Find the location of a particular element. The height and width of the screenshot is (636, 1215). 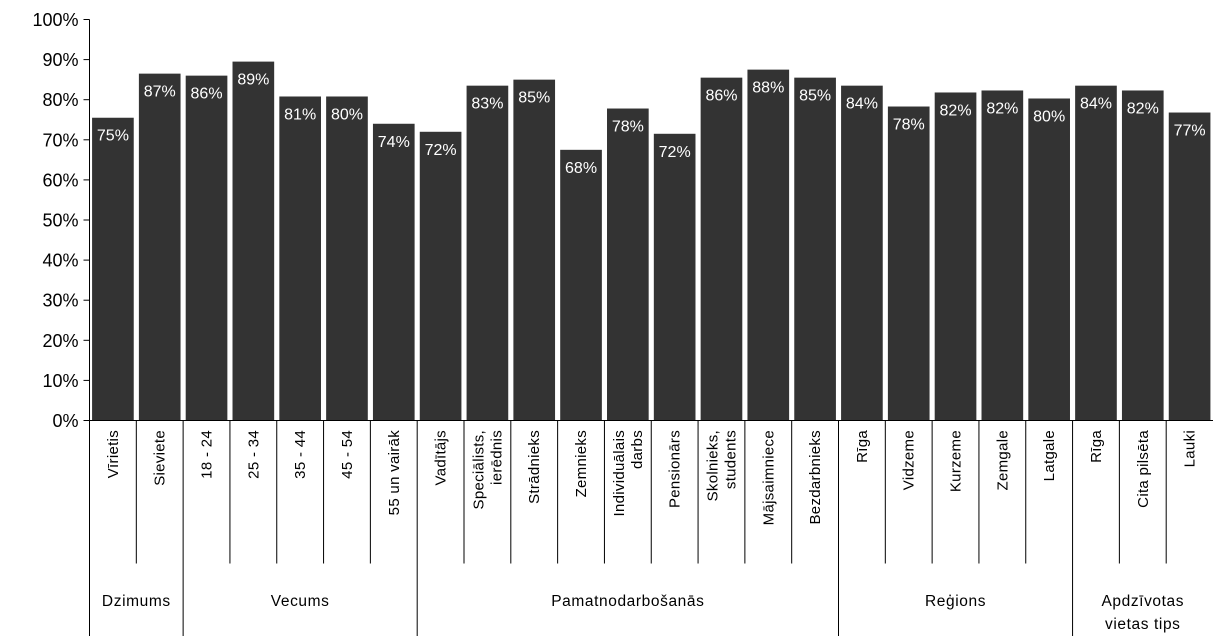

group-label: Apdzīvotas is located at coordinates (1142, 601).